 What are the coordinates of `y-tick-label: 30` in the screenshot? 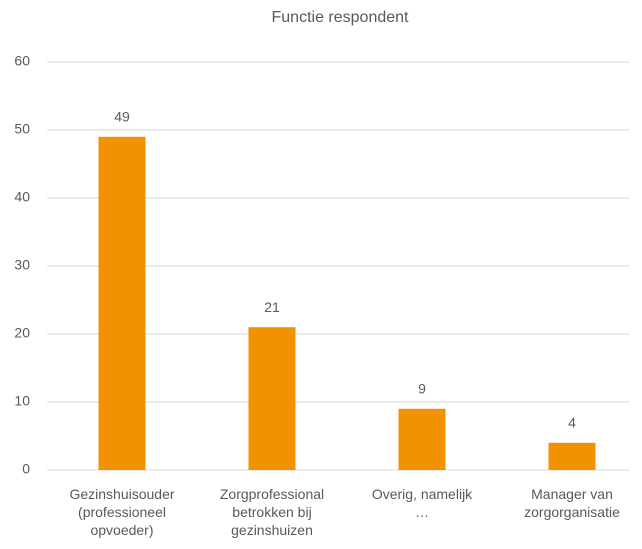 It's located at (22, 265).